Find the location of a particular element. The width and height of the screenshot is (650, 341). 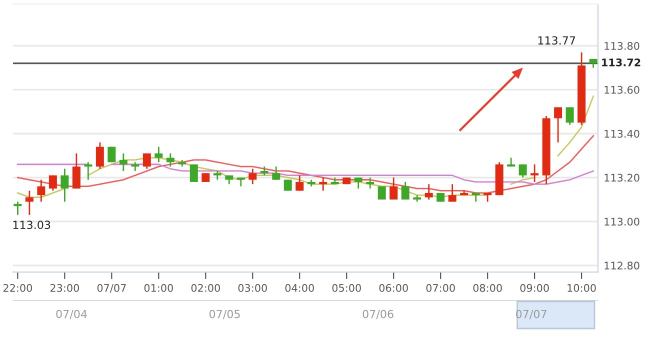

y-tick-label: 113.00 is located at coordinates (622, 222).